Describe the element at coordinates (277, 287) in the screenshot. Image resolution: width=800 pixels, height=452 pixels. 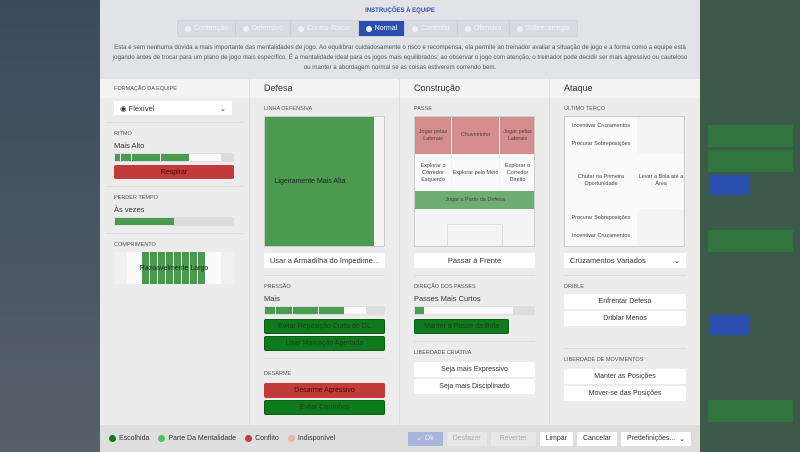
I see `pressing-label: PRESSÃO` at that location.